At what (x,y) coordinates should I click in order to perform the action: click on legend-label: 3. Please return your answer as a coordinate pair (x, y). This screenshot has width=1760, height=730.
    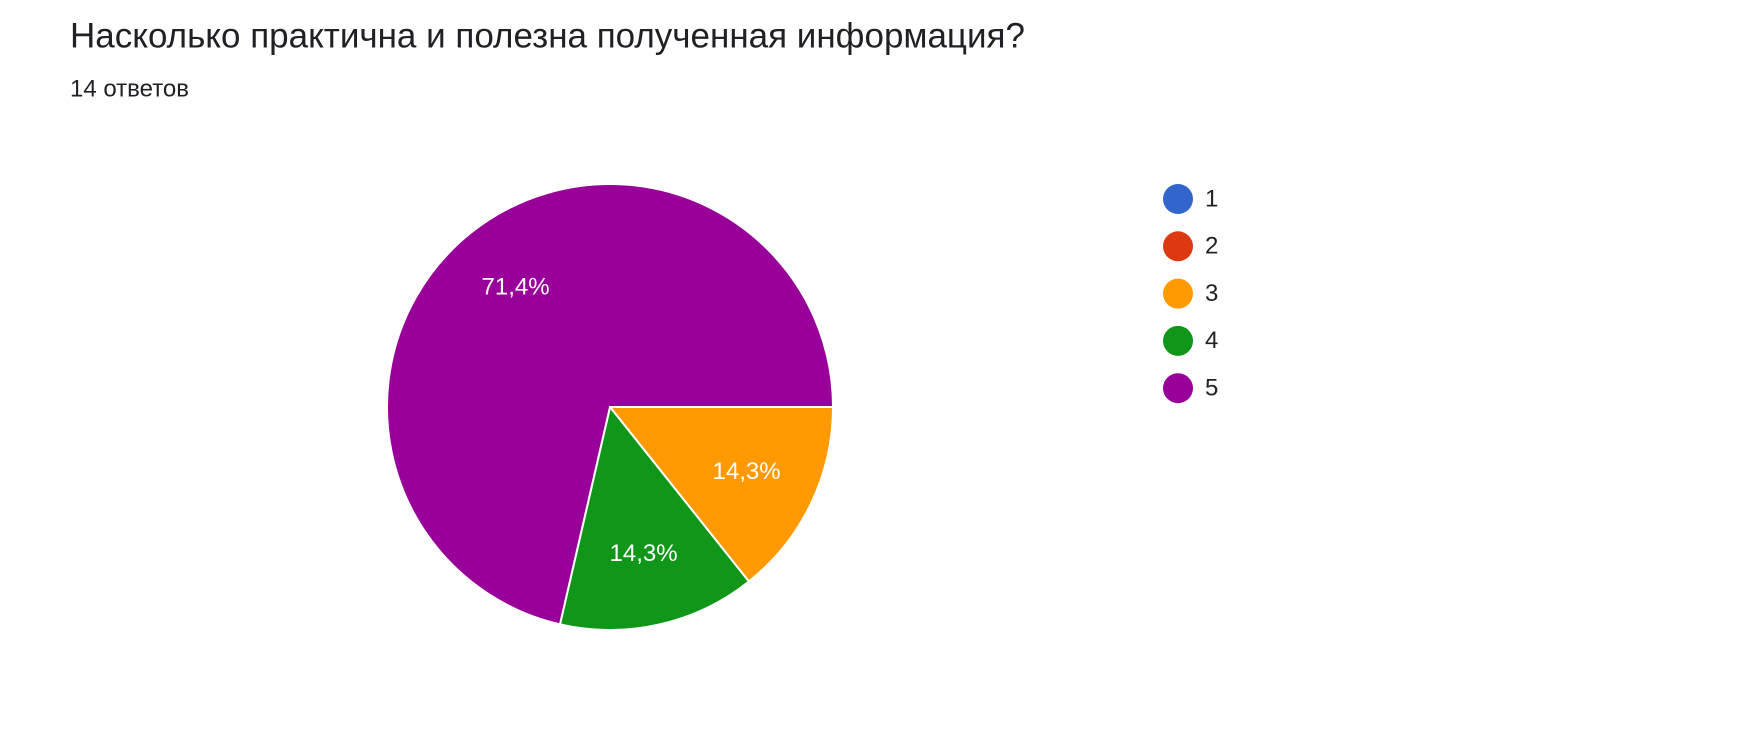
    Looking at the image, I should click on (1211, 293).